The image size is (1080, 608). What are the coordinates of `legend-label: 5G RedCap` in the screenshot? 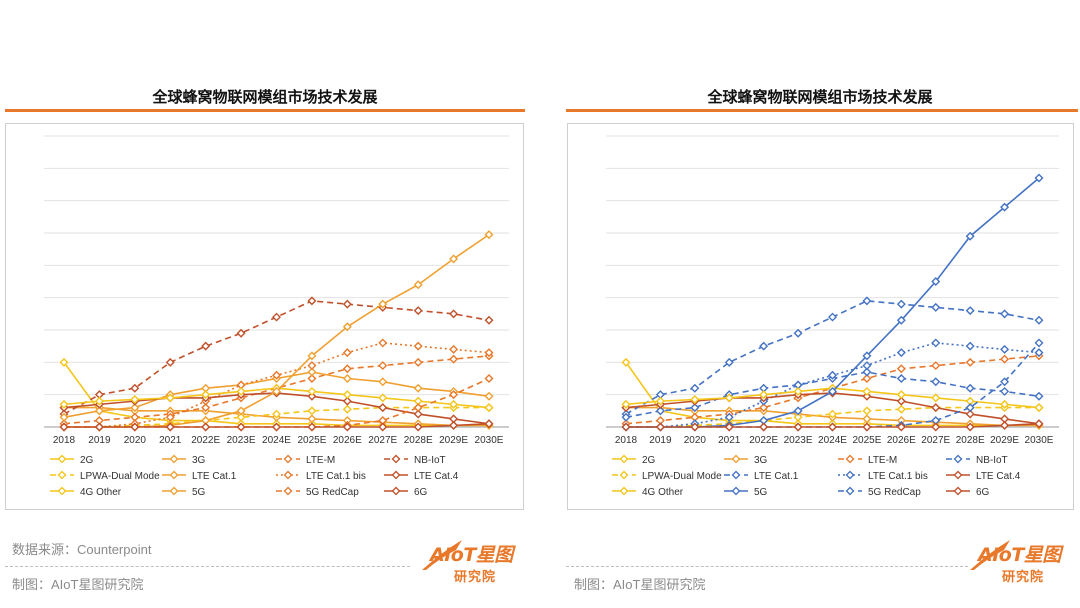 It's located at (894, 492).